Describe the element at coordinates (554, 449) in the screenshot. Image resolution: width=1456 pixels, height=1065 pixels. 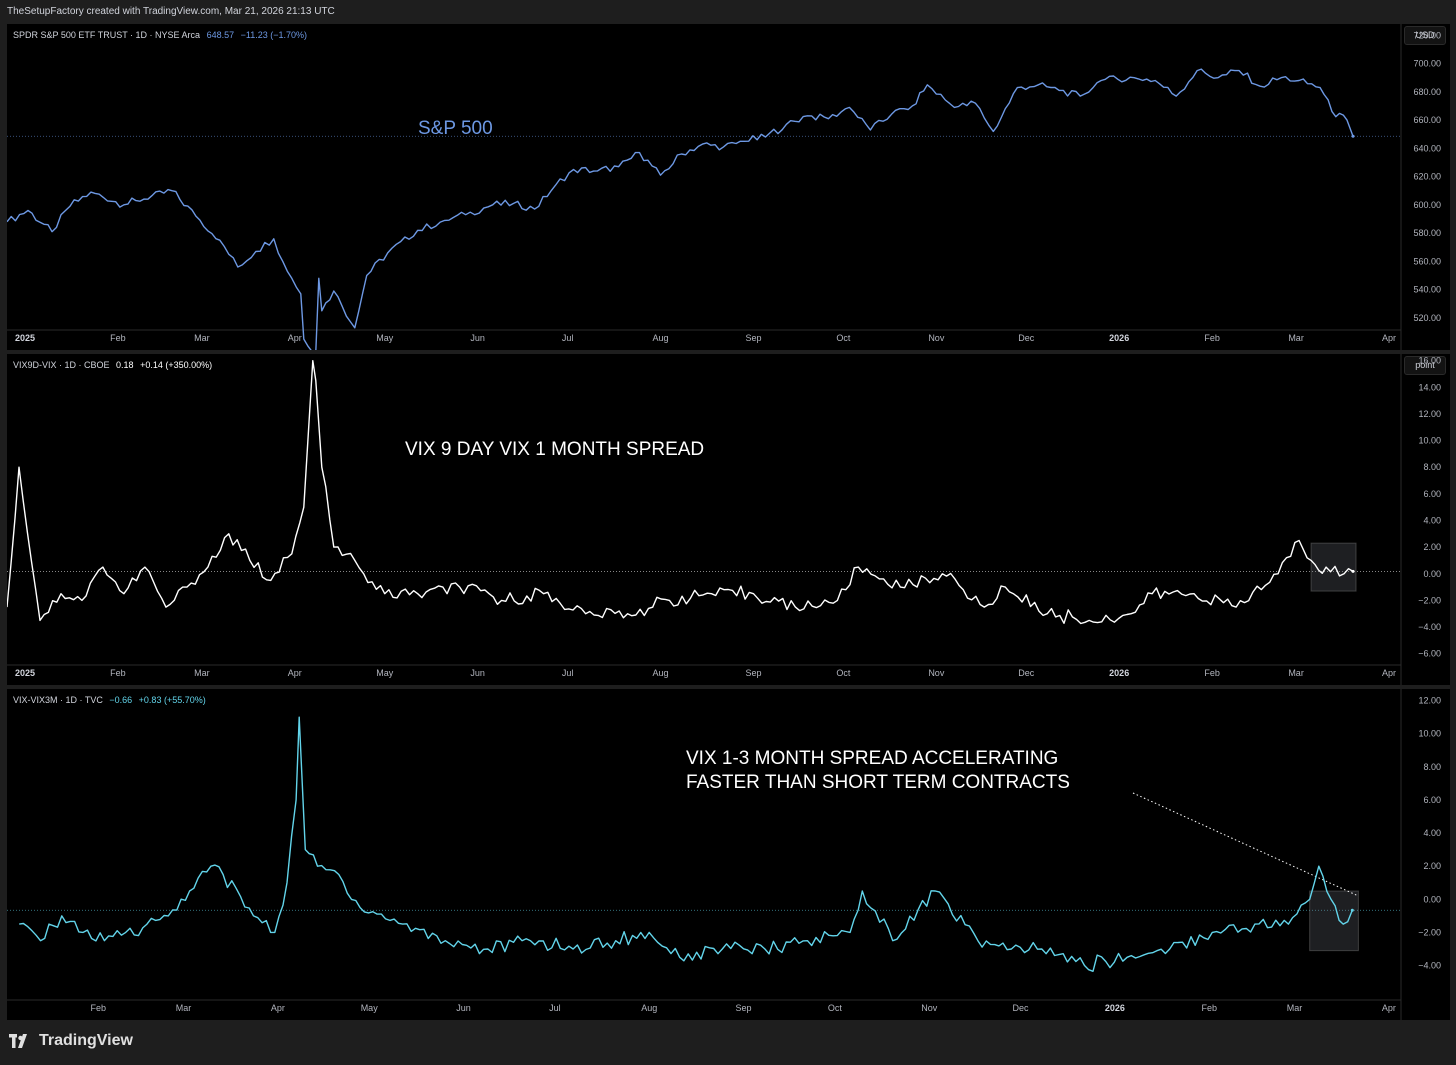
I see `vix9d-annotation: VIX 9 DAY VIX 1 MONTH SPREAD` at that location.